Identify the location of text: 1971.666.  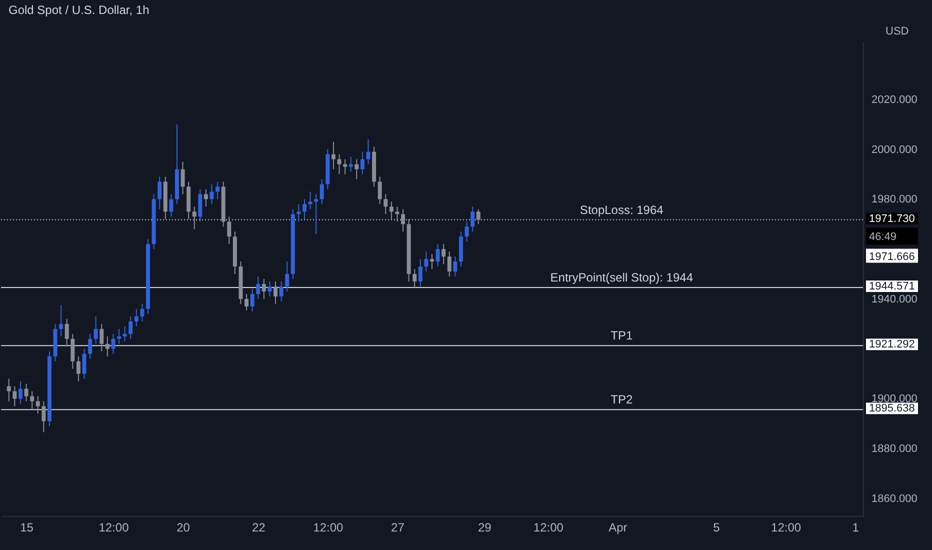
(892, 256).